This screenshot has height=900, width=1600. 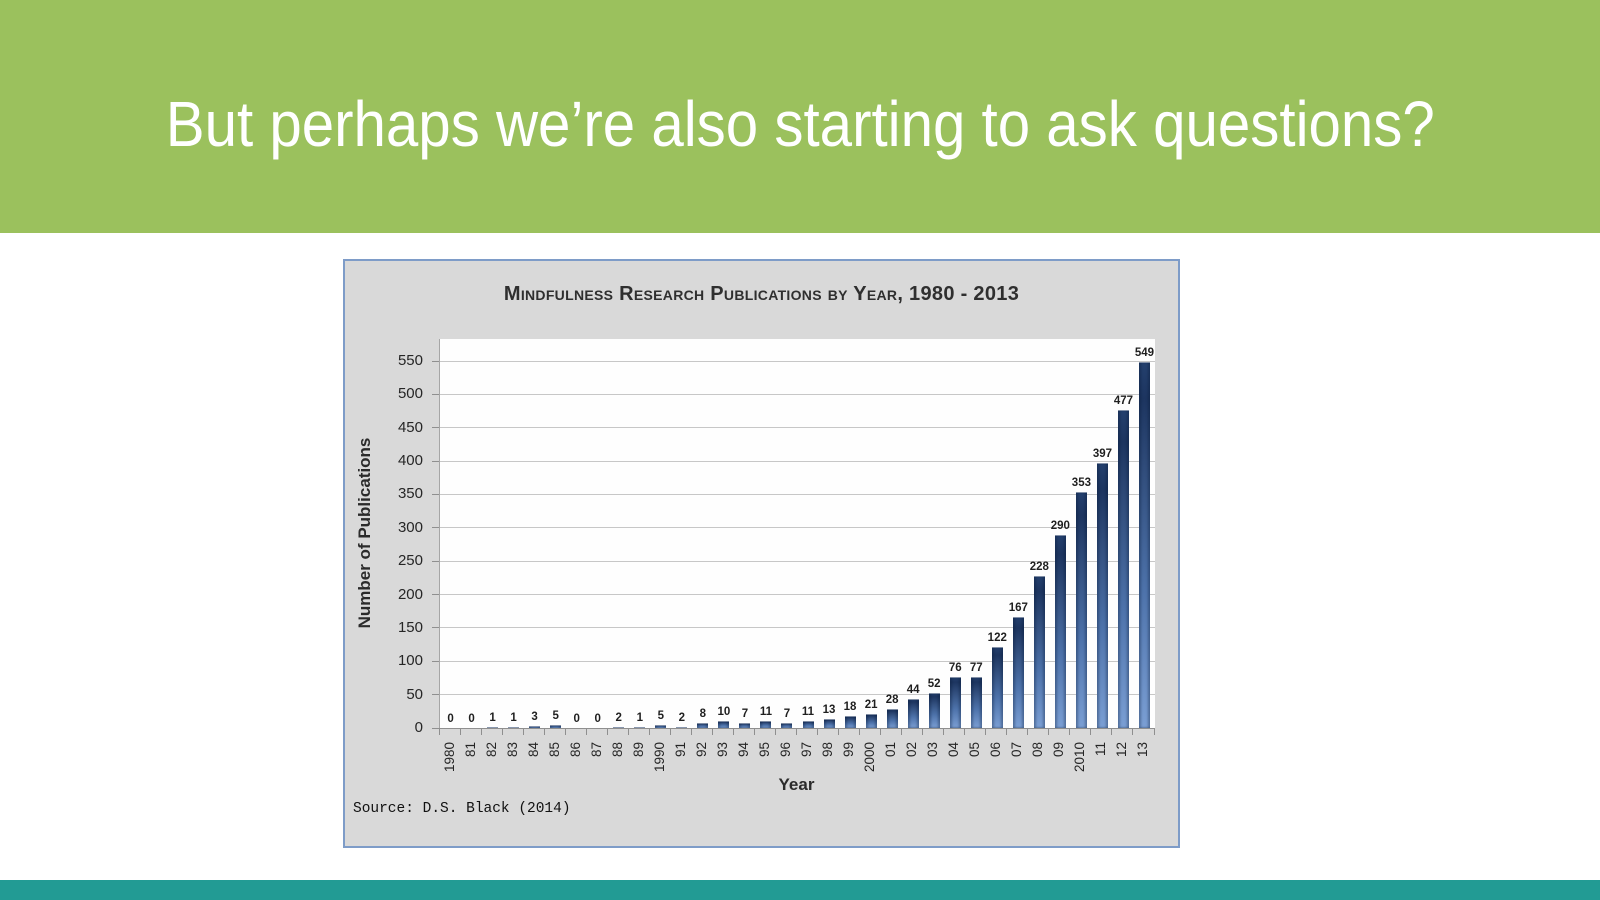 What do you see at coordinates (976, 667) in the screenshot?
I see `bar-value-label: 77` at bounding box center [976, 667].